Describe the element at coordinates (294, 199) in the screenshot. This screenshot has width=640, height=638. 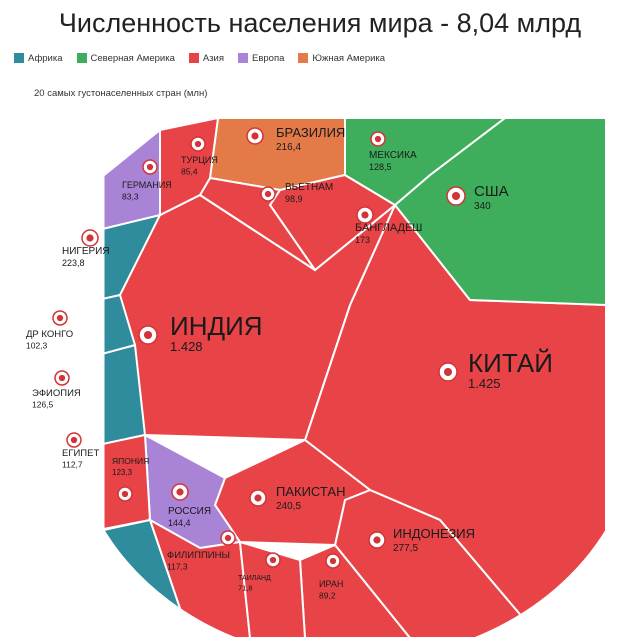
I see `label-value-country-15: 98,9` at that location.